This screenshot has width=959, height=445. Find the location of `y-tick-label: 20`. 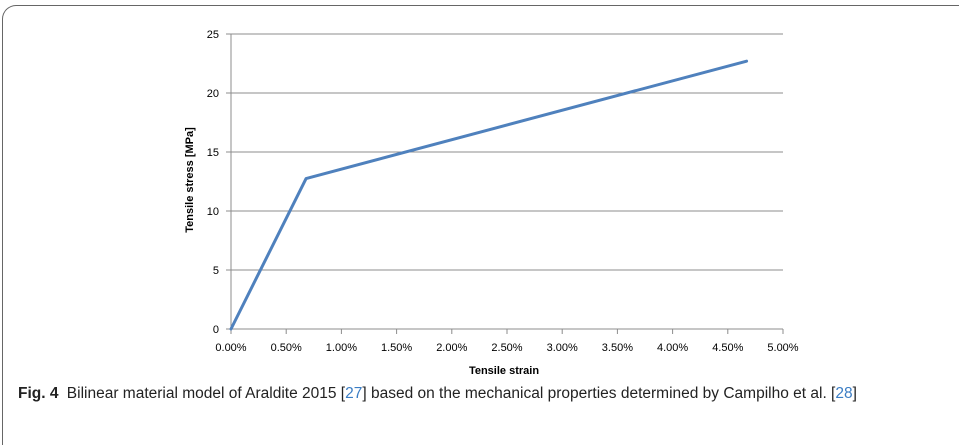

y-tick-label: 20 is located at coordinates (213, 94).